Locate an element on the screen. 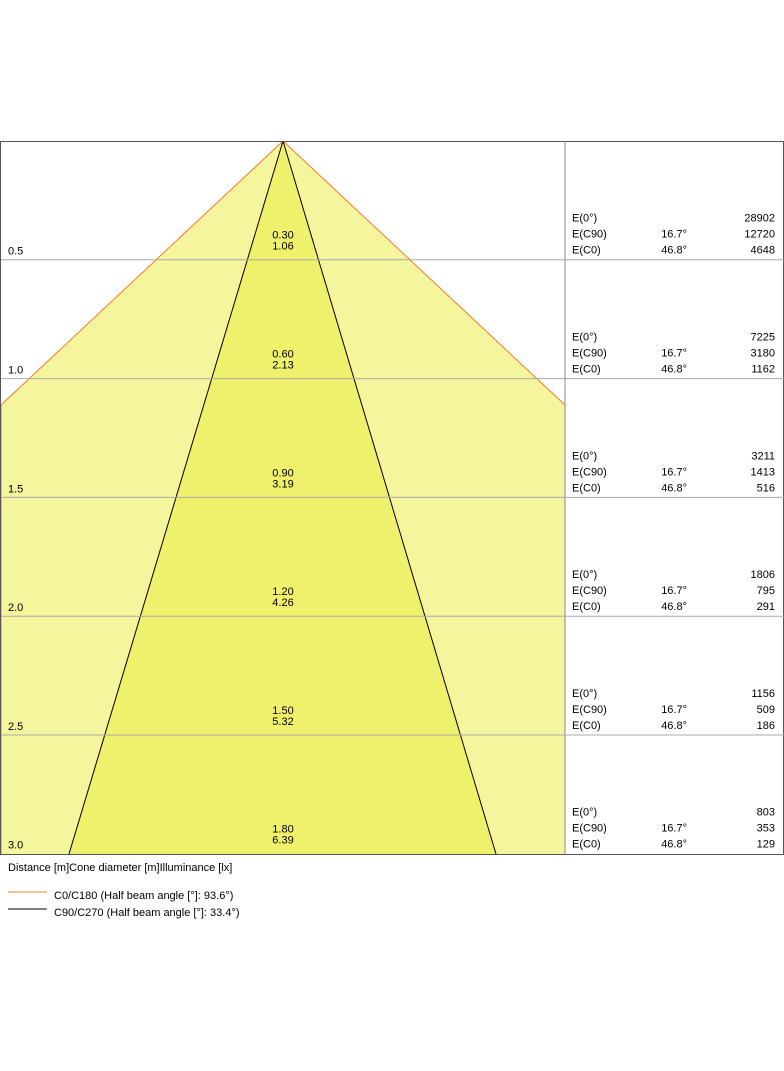 This screenshot has height=1071, width=784. legend-label: C90/C270 (Half beam angle [°]: 33.4°) is located at coordinates (147, 913).